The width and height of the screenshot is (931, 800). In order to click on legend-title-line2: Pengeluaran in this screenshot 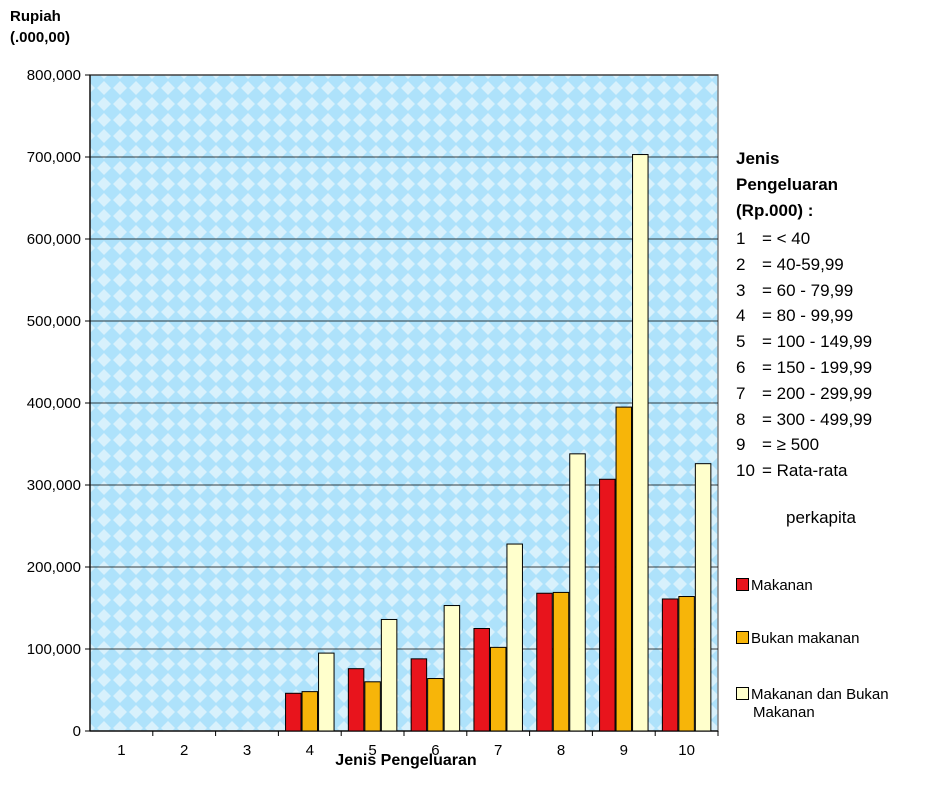, I will do `click(787, 184)`.